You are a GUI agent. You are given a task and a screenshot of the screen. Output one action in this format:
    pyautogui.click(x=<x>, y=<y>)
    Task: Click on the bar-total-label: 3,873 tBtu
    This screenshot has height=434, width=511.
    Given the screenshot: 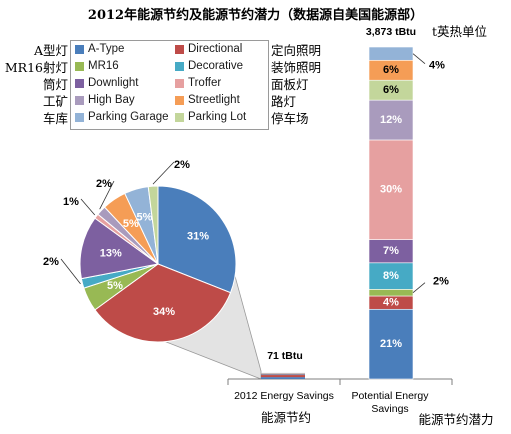 What is the action you would take?
    pyautogui.click(x=391, y=32)
    